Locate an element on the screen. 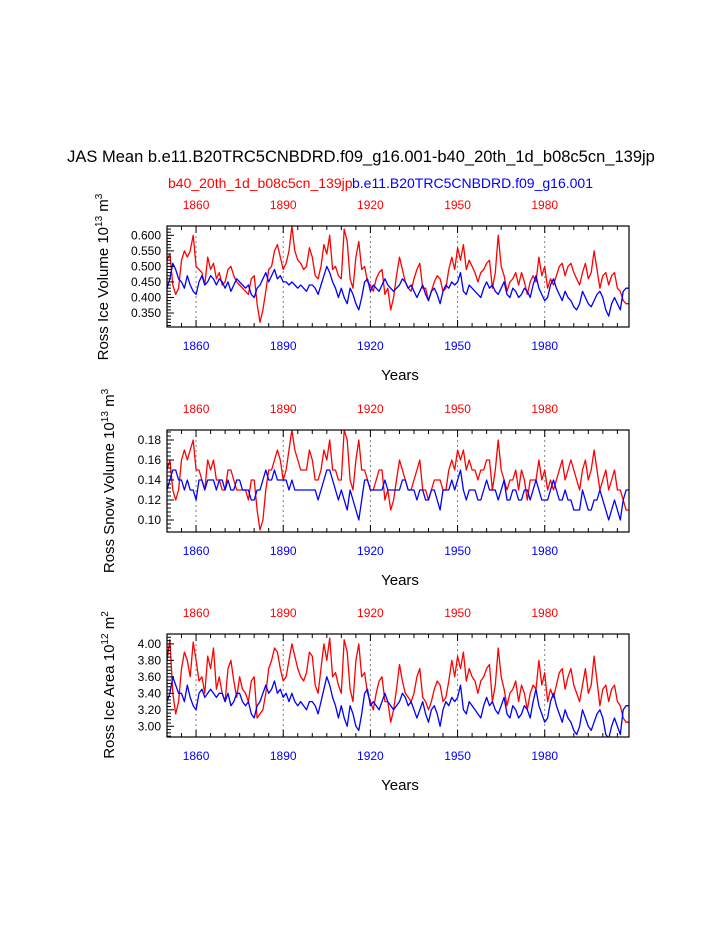  y-tick-label: 0.350 is located at coordinates (146, 313).